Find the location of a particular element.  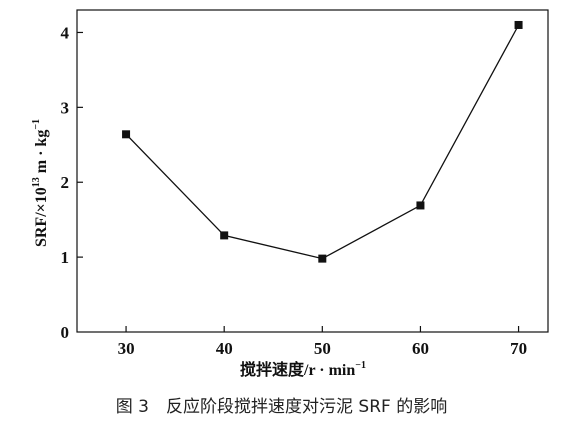

x-tick-label: 40 is located at coordinates (224, 348).